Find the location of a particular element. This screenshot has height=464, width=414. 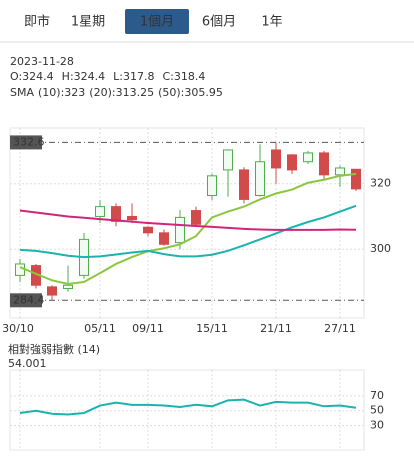

date: 2023-11-28 is located at coordinates (42, 61).